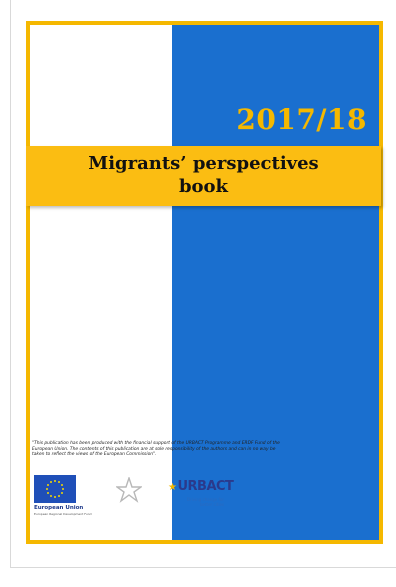  I want to click on eu-sublabel: European Regional Development Fund, so click(63, 514).